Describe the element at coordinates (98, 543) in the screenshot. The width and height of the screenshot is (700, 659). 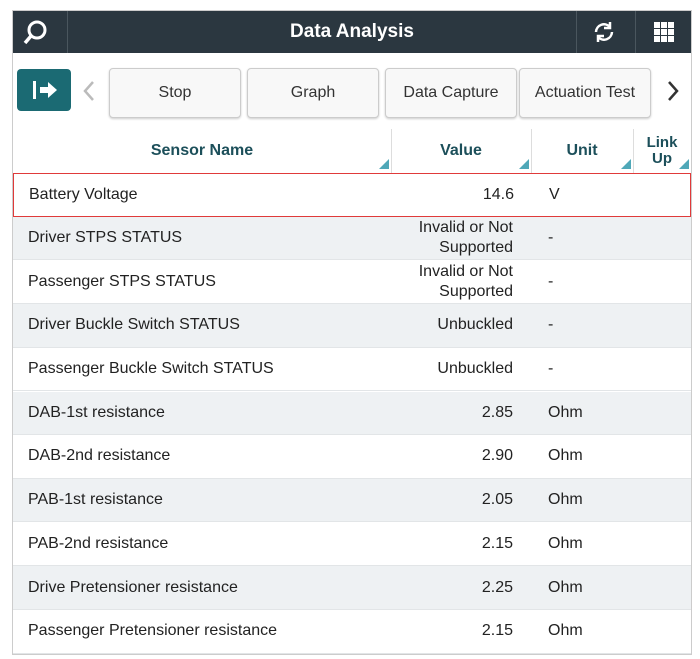
I see `sensor-name: PAB-2nd resistance` at that location.